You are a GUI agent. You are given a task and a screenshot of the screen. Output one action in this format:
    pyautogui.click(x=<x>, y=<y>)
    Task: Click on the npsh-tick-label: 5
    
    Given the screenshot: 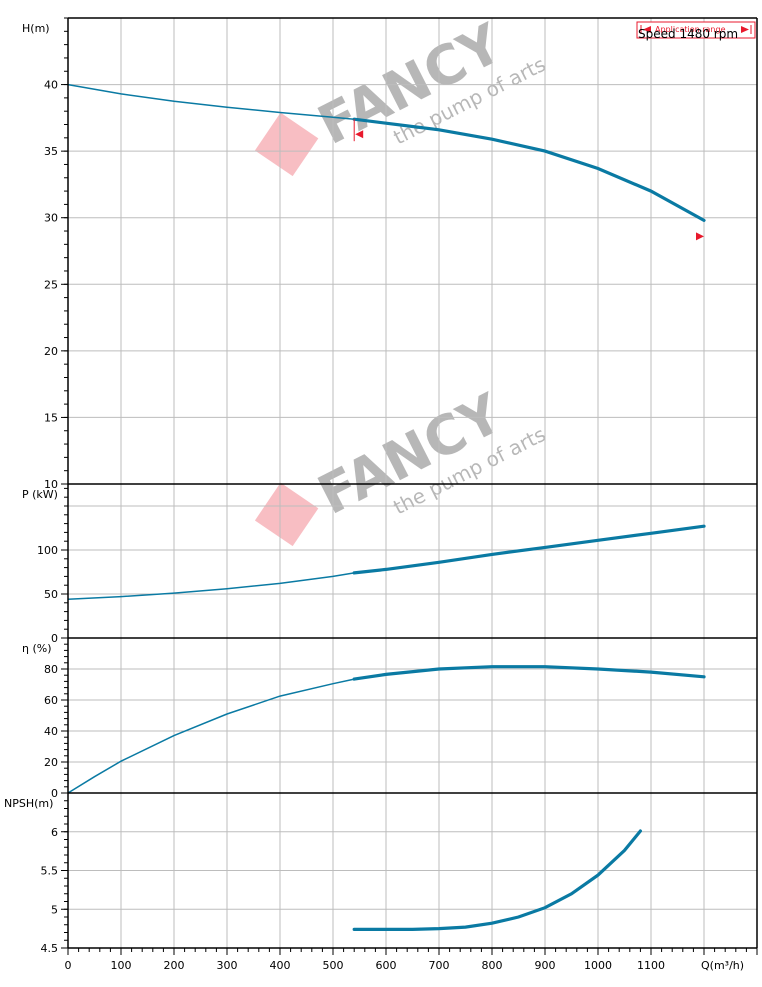 What is the action you would take?
    pyautogui.click(x=54, y=909)
    